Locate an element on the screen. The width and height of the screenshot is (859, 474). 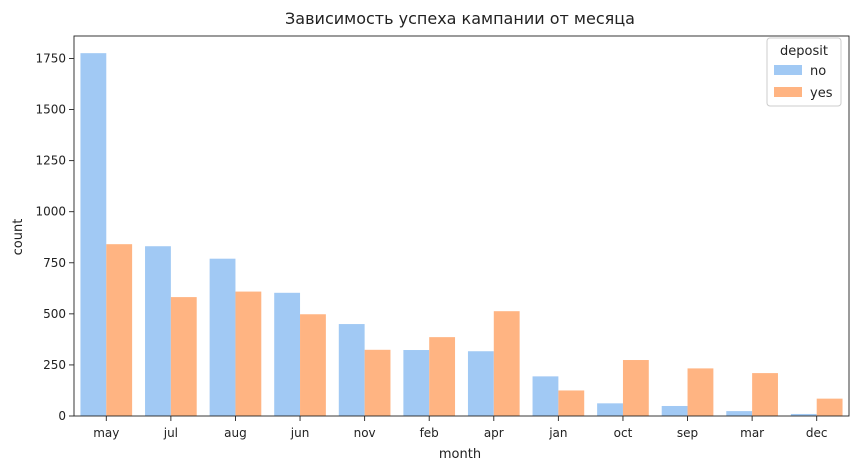
x-axis: may jul aug jun nov feb apr jan oct sep mar dec is located at coordinates (460, 428).